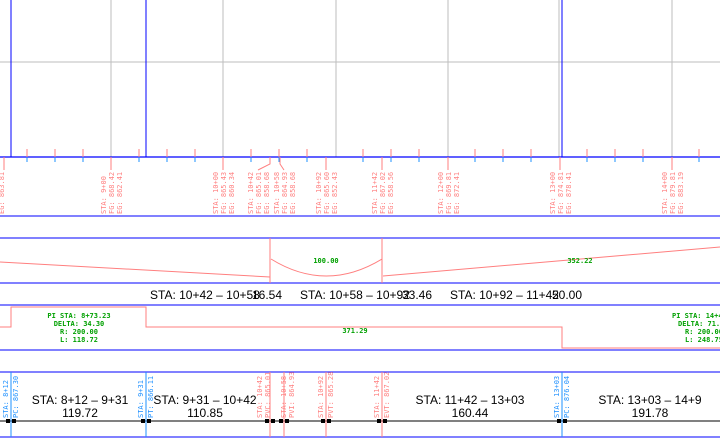 This screenshot has height=440, width=720. What do you see at coordinates (79, 340) in the screenshot?
I see `curve-length: L: 118.72` at bounding box center [79, 340].